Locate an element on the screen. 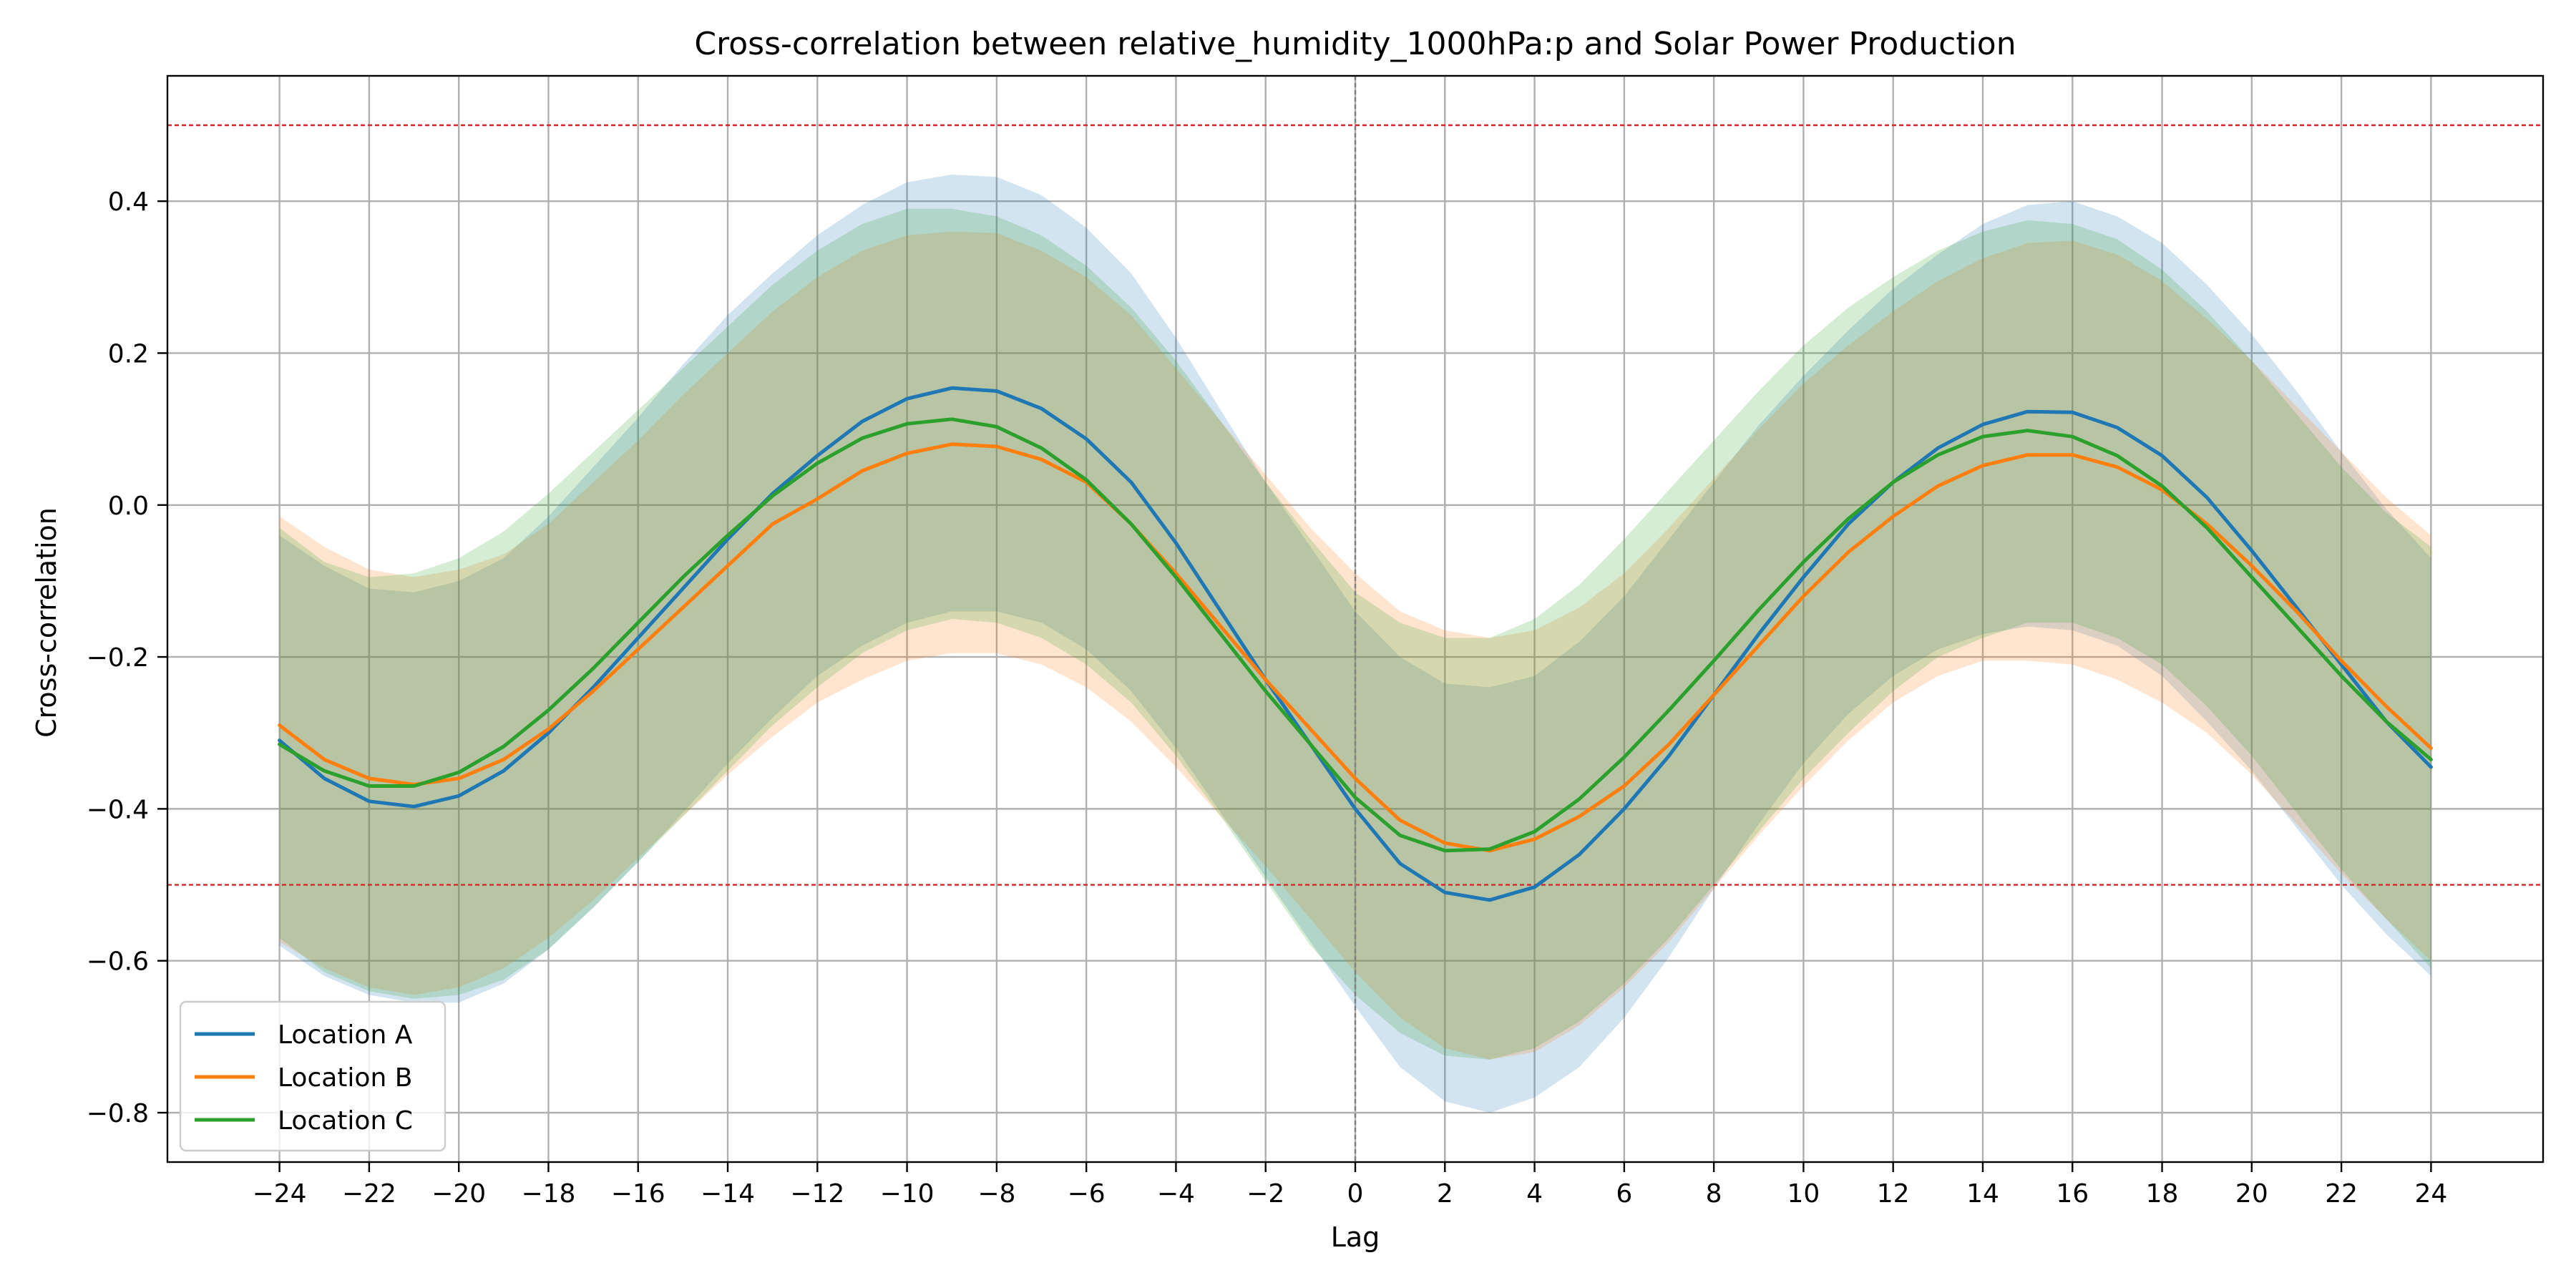  x-axis-label: Lag is located at coordinates (1355, 1237).